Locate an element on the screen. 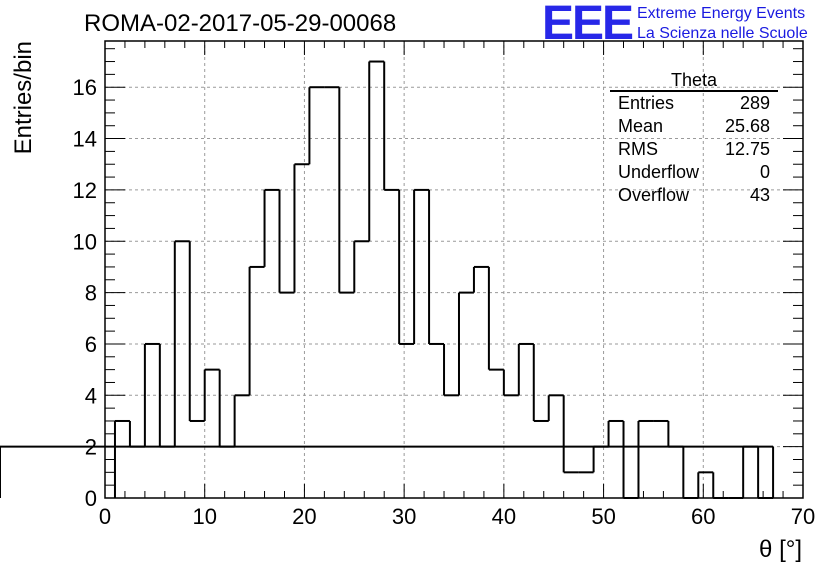  stats-title: Theta is located at coordinates (694, 81).